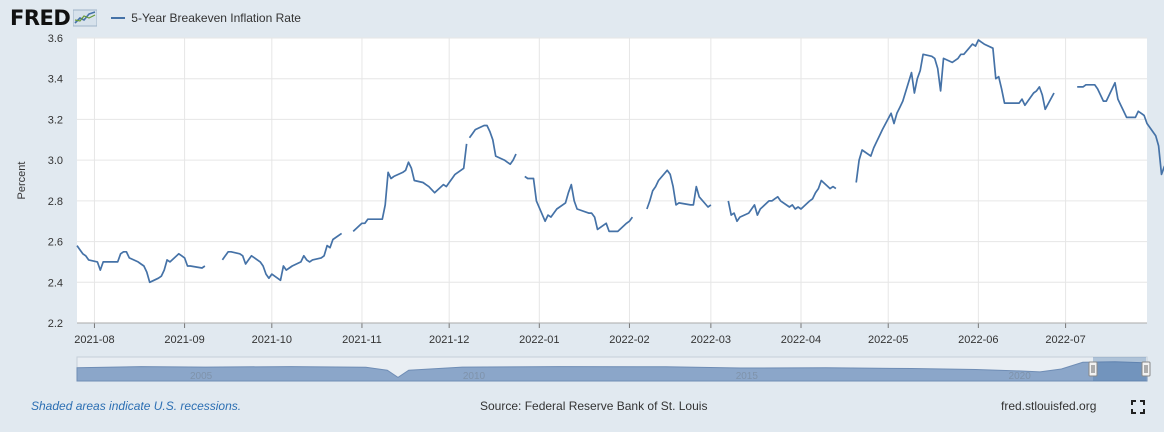 This screenshot has width=1164, height=432. What do you see at coordinates (1119, 369) in the screenshot?
I see `navigator-selection` at bounding box center [1119, 369].